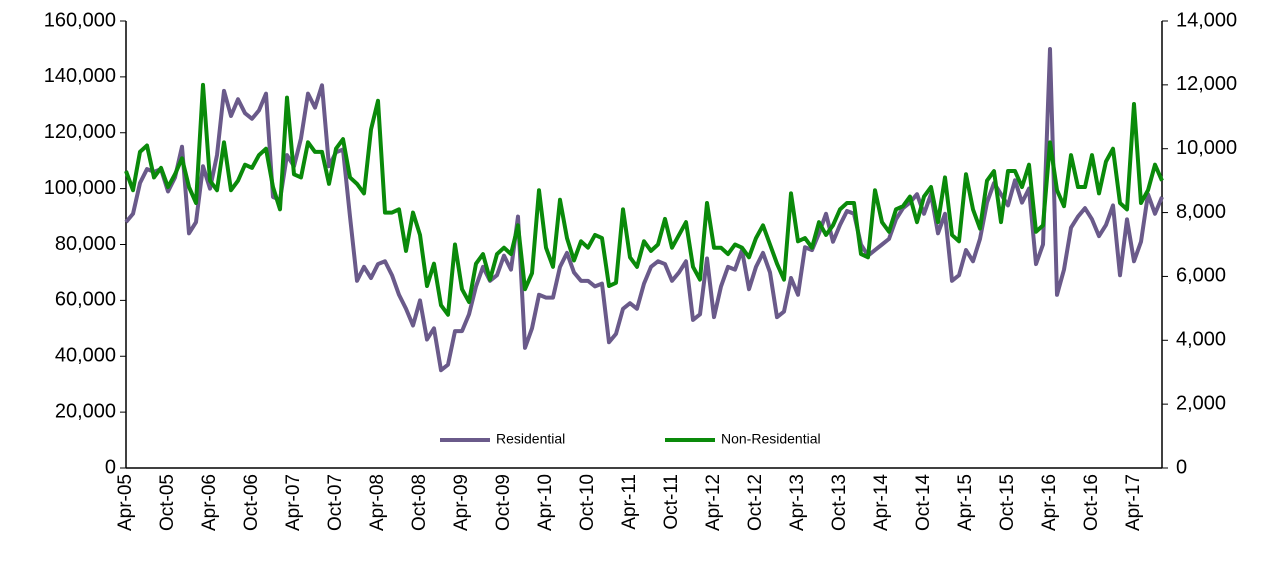 The height and width of the screenshot is (566, 1275). Describe the element at coordinates (545, 502) in the screenshot. I see `x-tick-label: Apr-10` at that location.